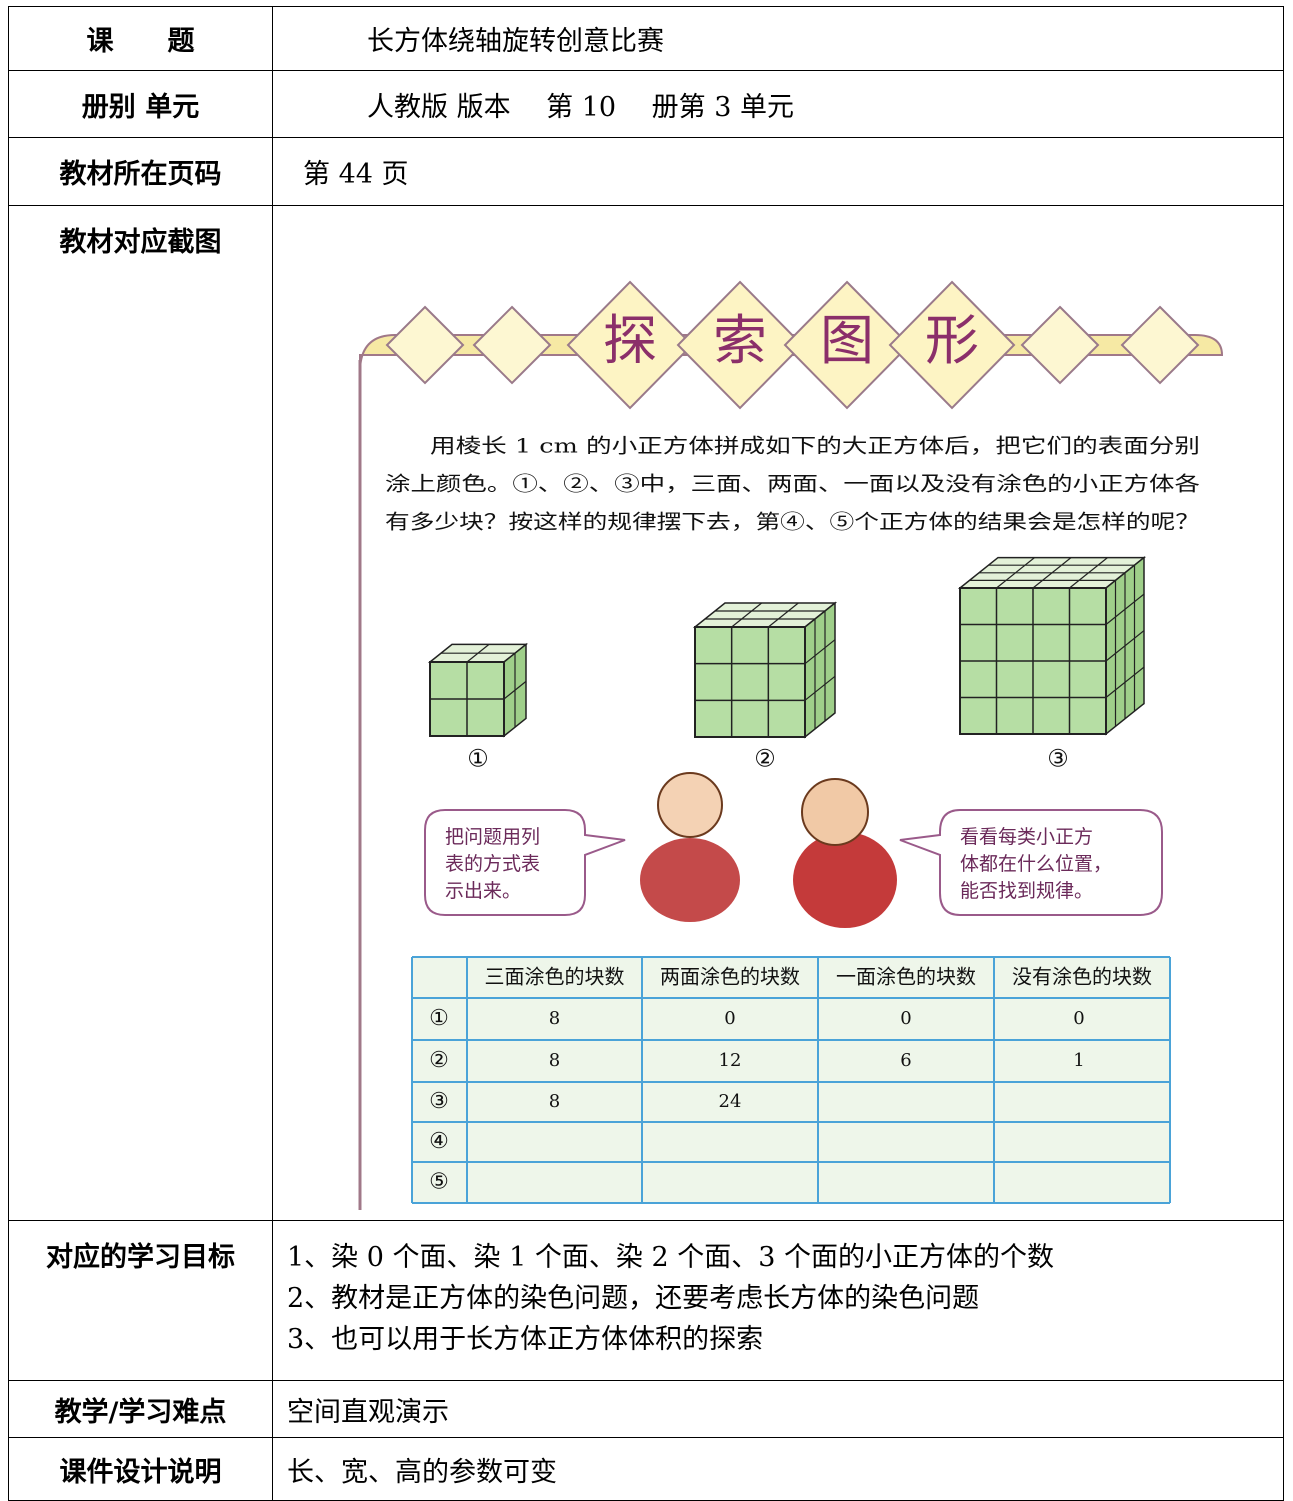 The image size is (1293, 1501). What do you see at coordinates (792, 484) in the screenshot?
I see `paragraph-line: 涂上颜色。①、②、③中，三面、两面、一面以及没有涂色的小正方体各` at bounding box center [792, 484].